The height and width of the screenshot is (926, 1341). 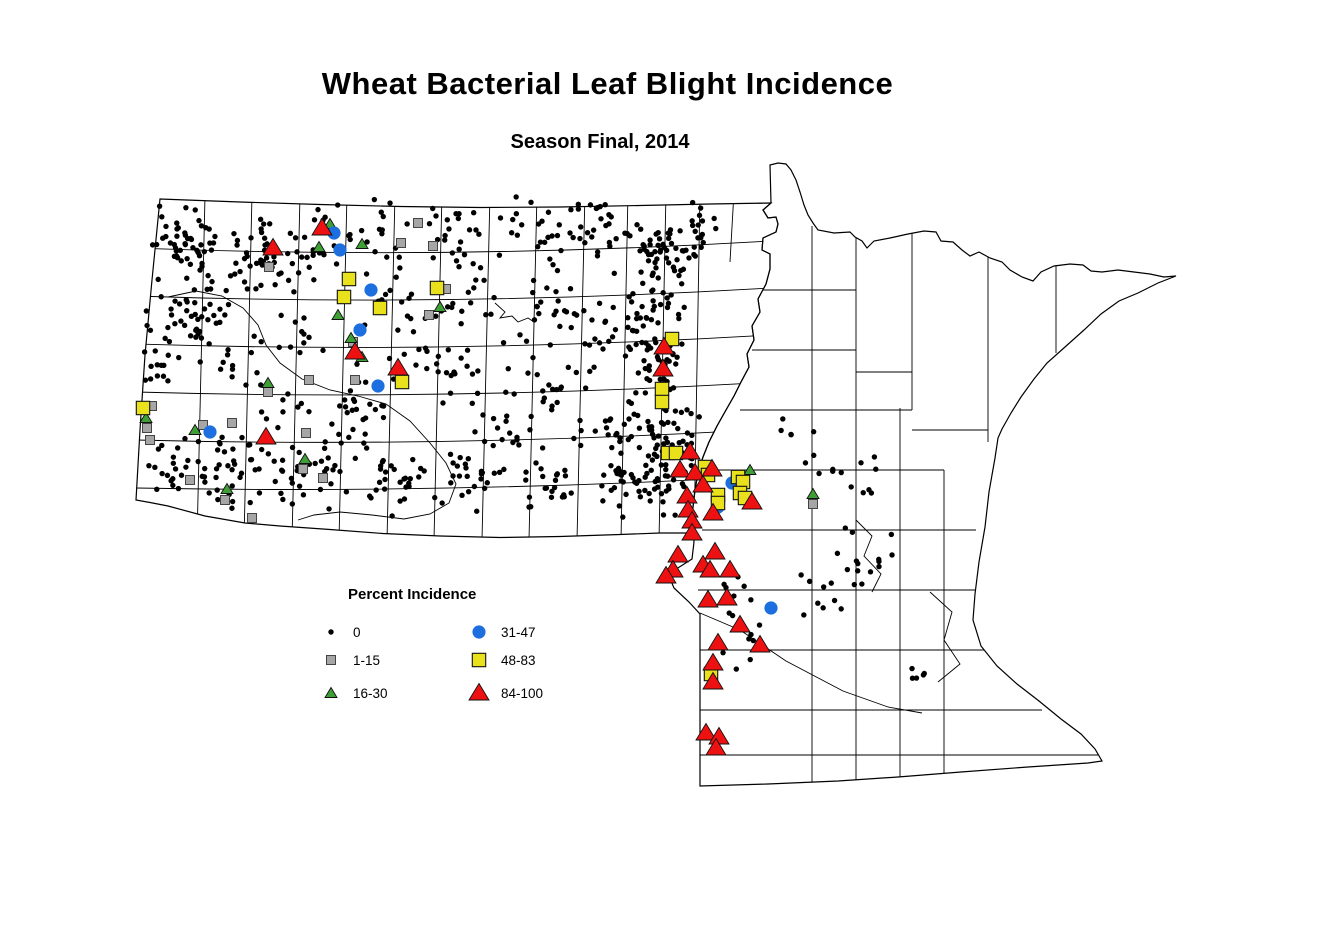 I want to click on legend-title: Percent Incidence, so click(x=412, y=594).